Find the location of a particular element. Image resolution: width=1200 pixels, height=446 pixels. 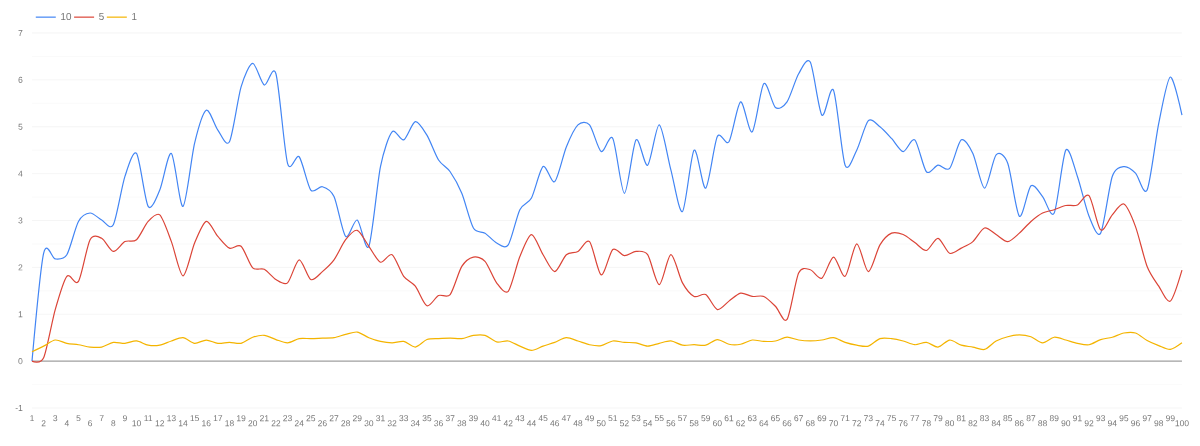

x-tick-label: 10 is located at coordinates (136, 423).